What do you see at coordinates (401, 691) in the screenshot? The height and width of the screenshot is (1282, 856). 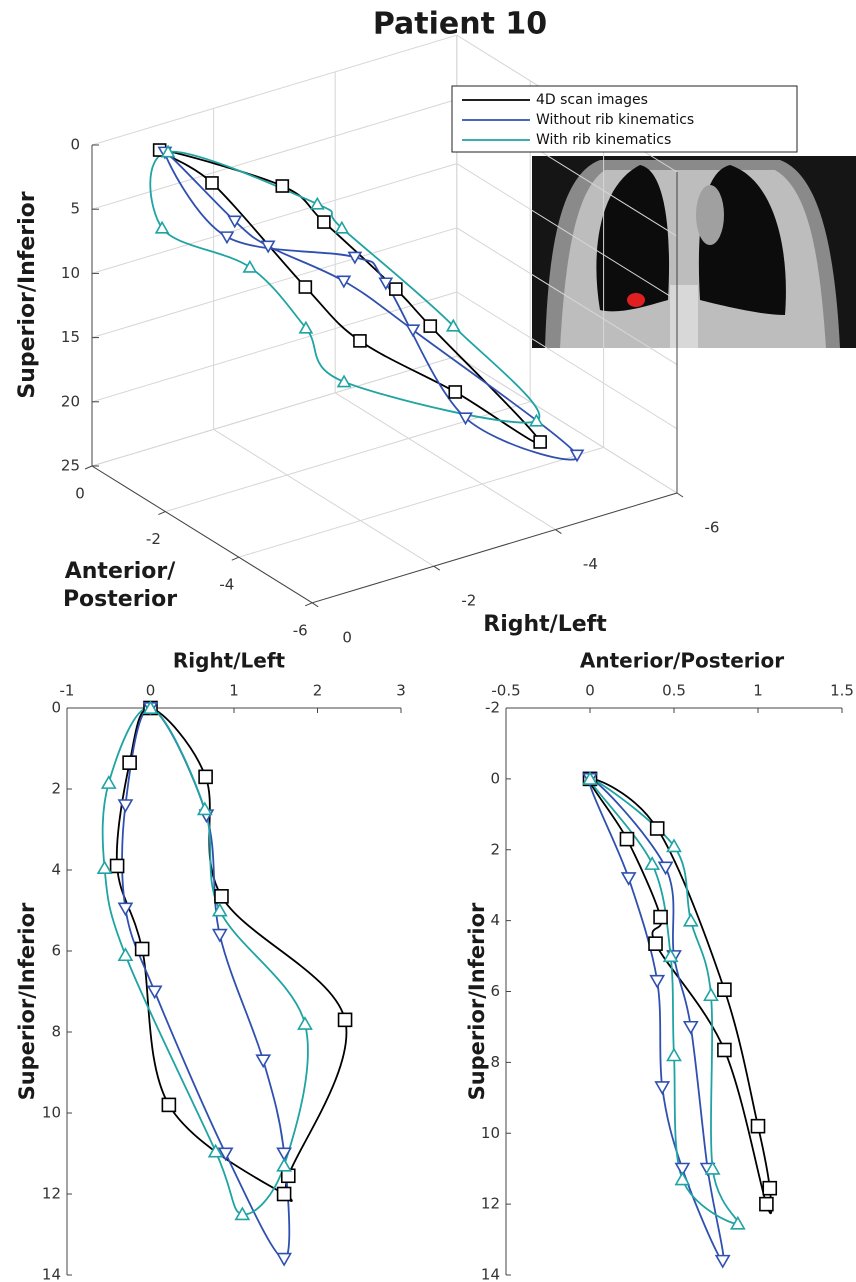 I see `x-tick-label: 3` at bounding box center [401, 691].